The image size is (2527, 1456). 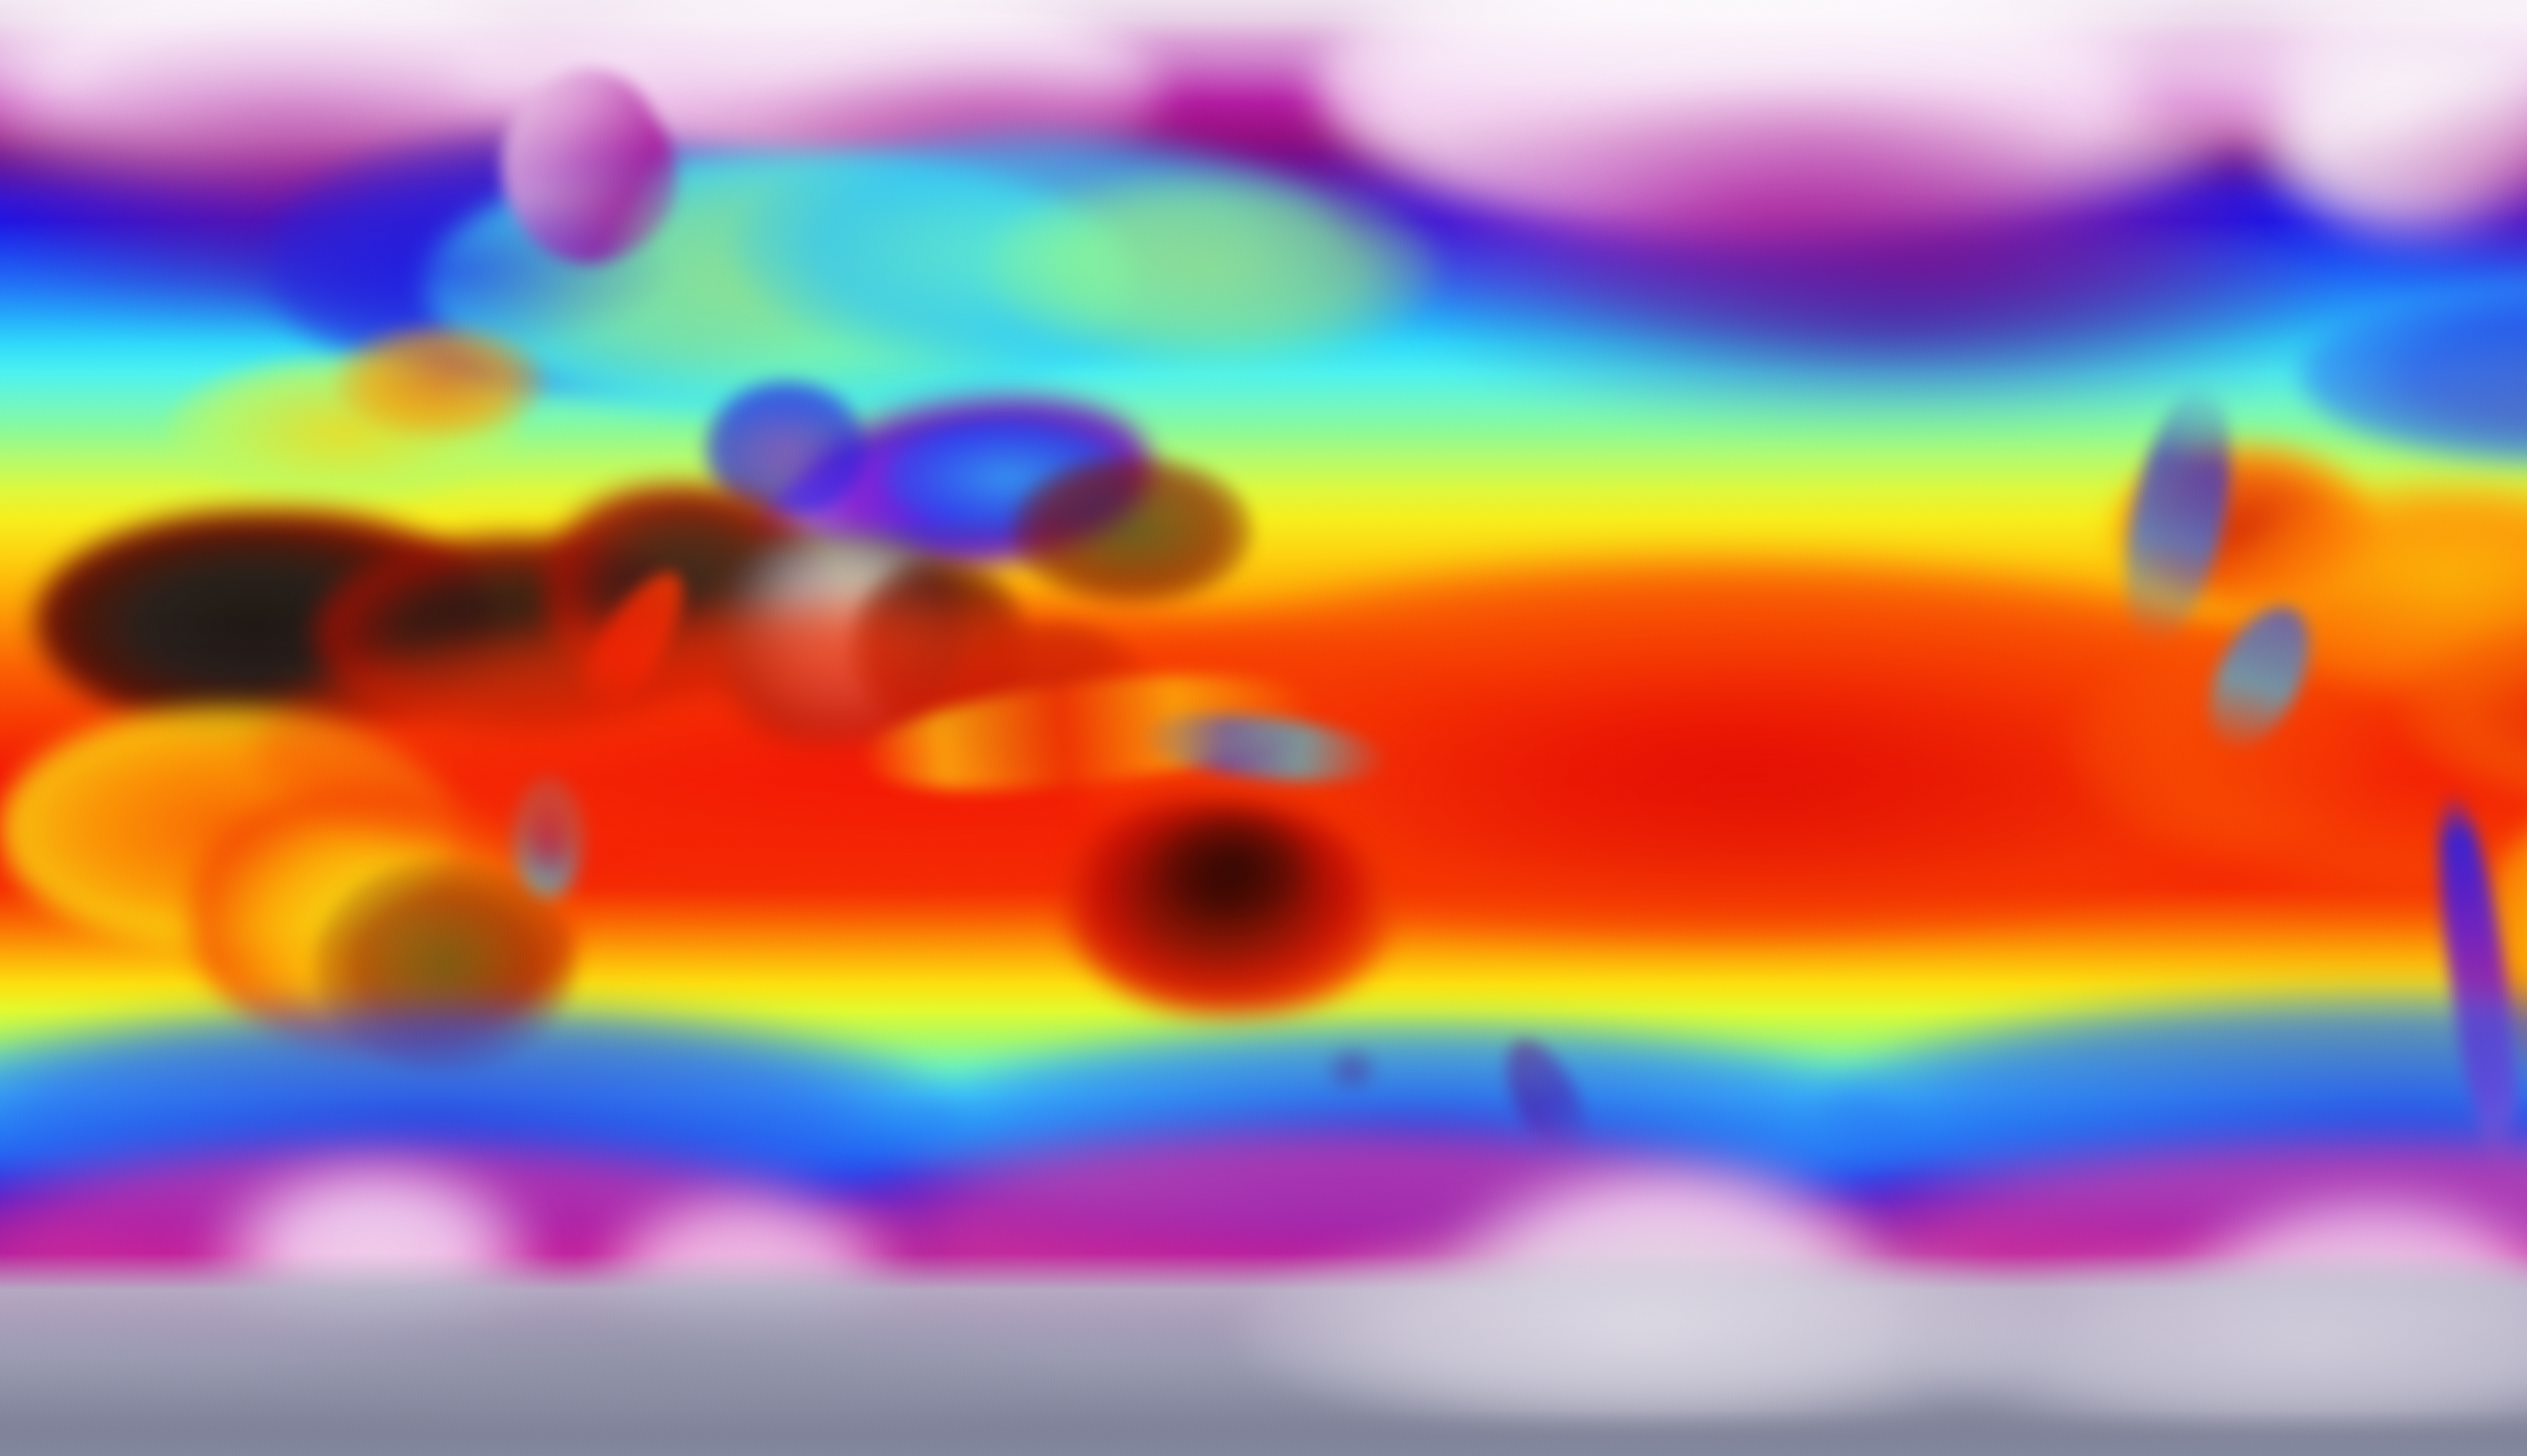 What do you see at coordinates (2316, 546) in the screenshot?
I see `north-america-layer` at bounding box center [2316, 546].